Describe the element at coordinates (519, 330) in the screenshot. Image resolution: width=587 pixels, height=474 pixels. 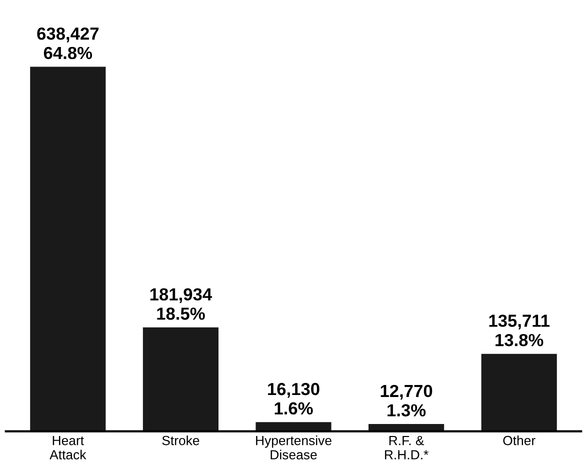
I see `data-label: 135,711 13.8%` at that location.